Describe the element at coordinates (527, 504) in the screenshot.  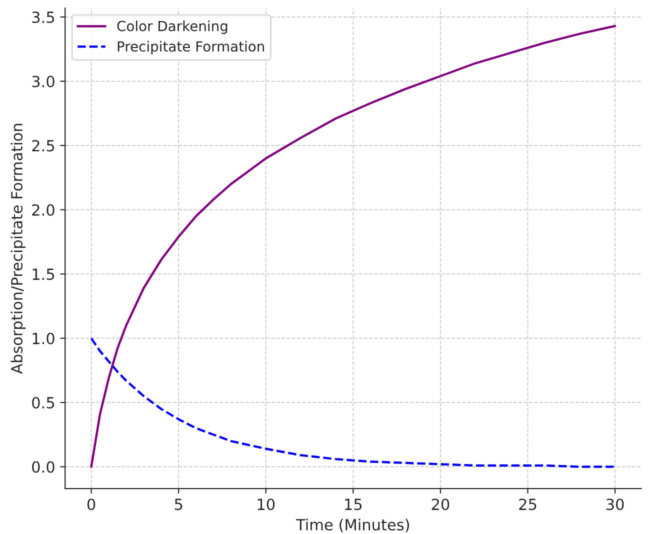
I see `x-tick-label: 25` at that location.